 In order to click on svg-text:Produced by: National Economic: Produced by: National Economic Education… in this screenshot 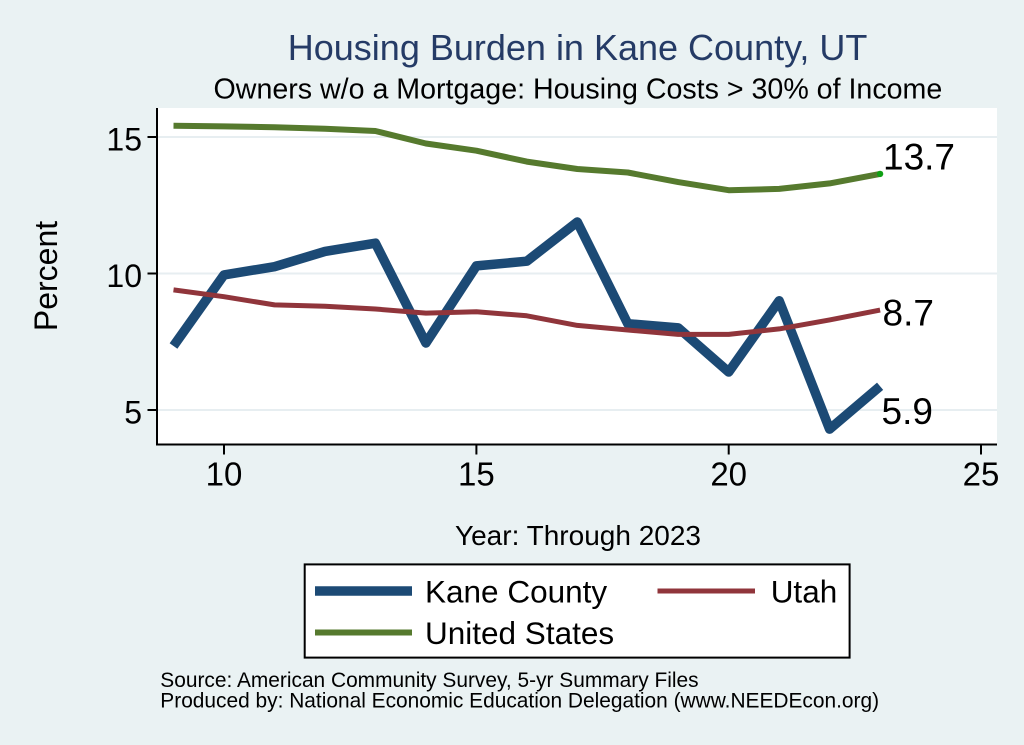, I will do `click(519, 701)`.